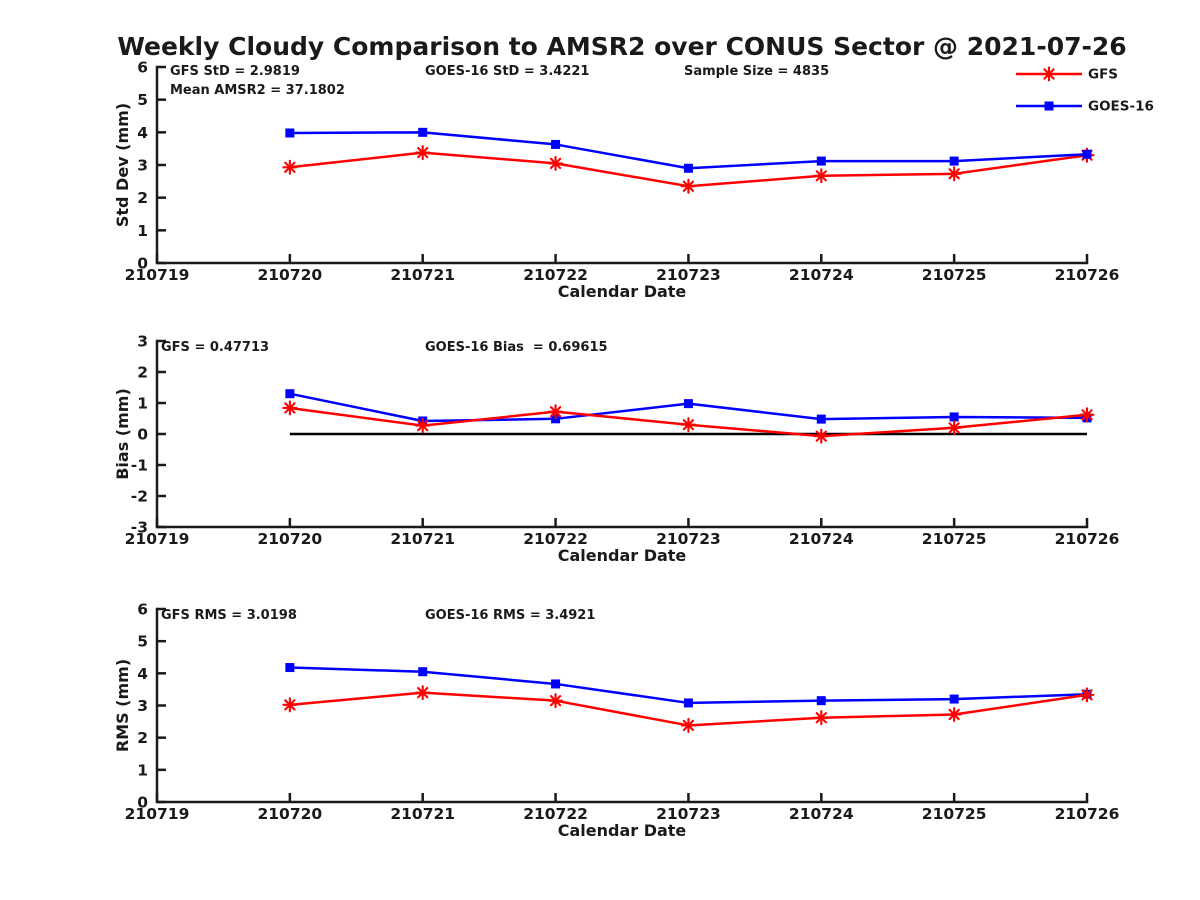 This screenshot has width=1200, height=900. What do you see at coordinates (1049, 106) in the screenshot?
I see `legend-goes-16-square-marker` at bounding box center [1049, 106].